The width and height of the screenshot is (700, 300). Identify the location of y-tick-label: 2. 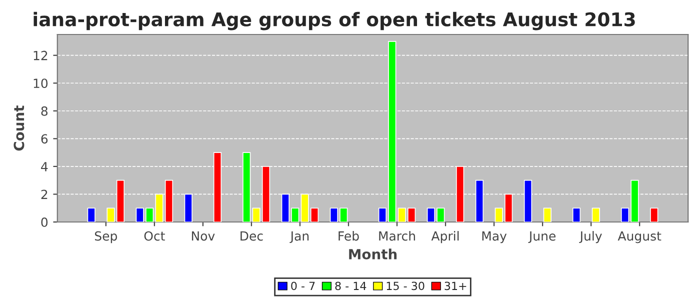
(44, 194).